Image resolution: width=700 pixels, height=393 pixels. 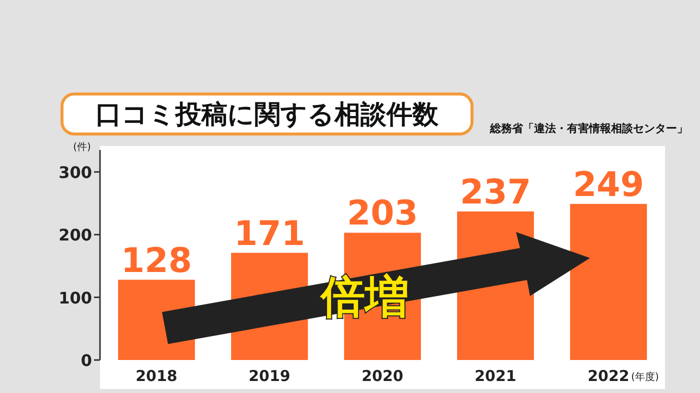 I want to click on data-label: 203, so click(x=382, y=214).